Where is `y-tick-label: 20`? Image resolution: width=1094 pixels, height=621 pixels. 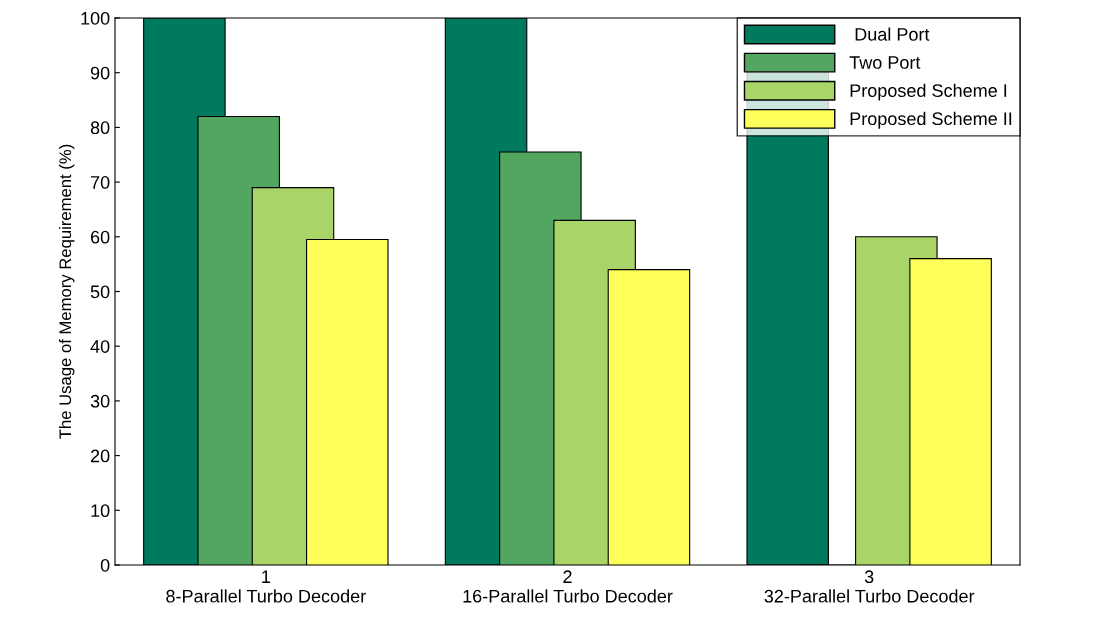 y-tick-label: 20 is located at coordinates (100, 456).